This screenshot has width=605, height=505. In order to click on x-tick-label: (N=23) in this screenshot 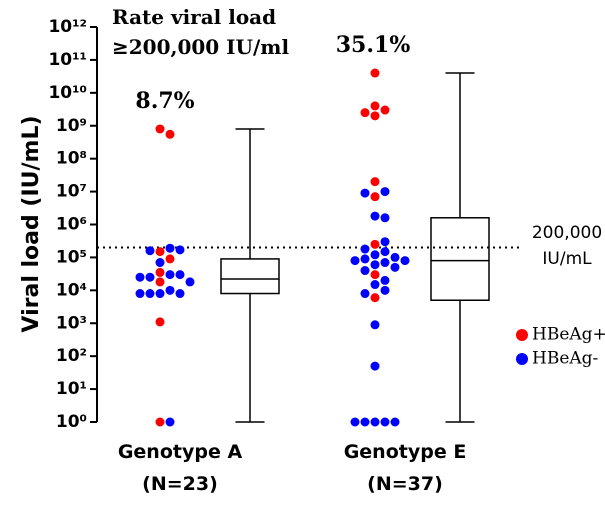, I will do `click(180, 484)`.